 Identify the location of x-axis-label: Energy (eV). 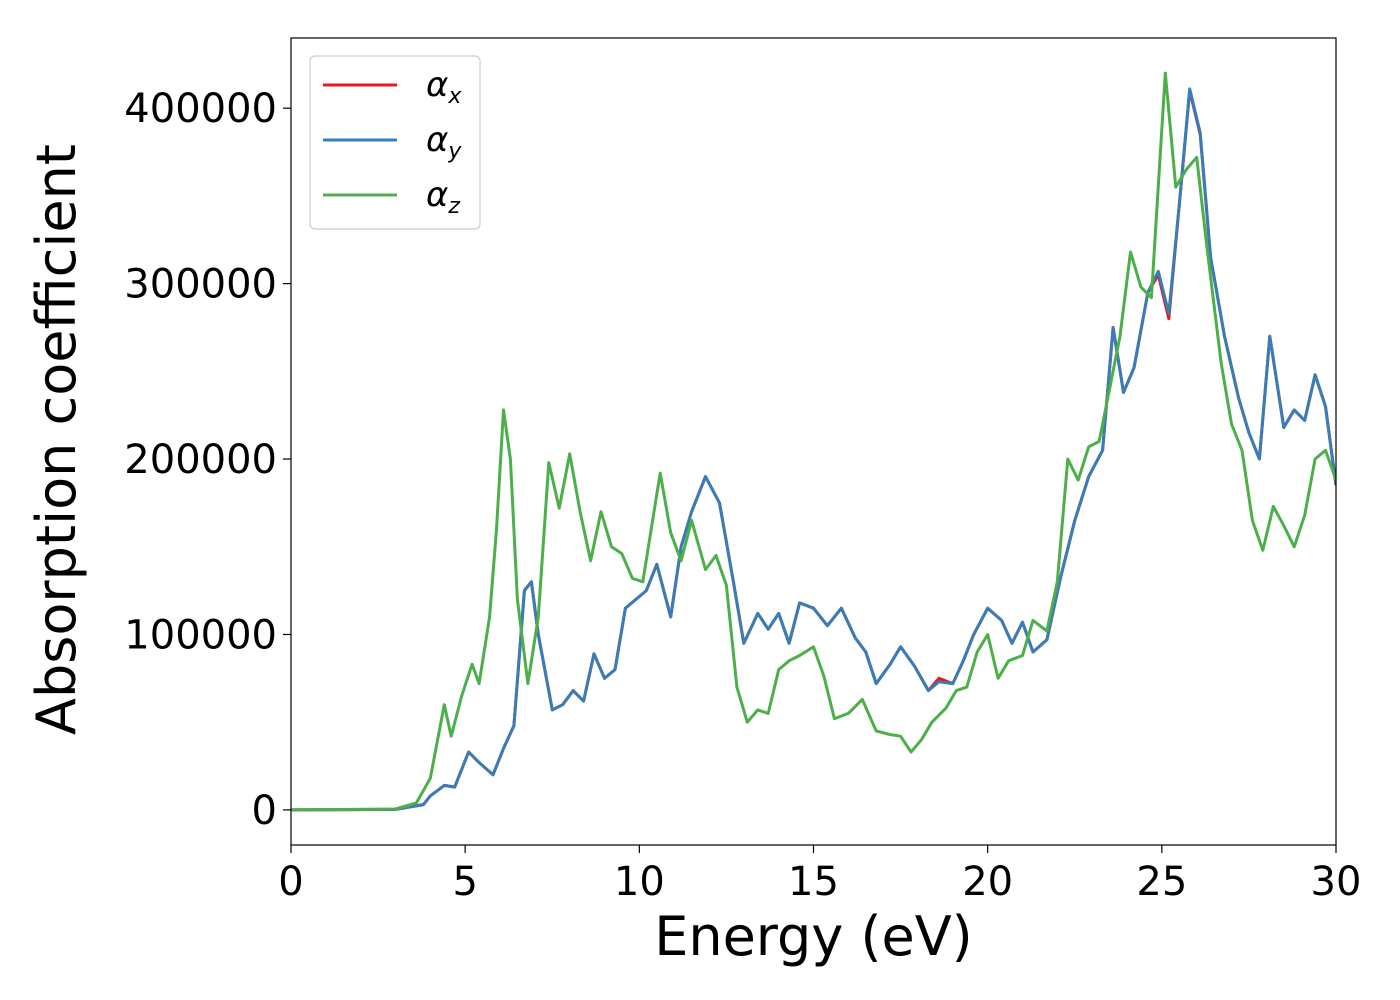
(813, 936).